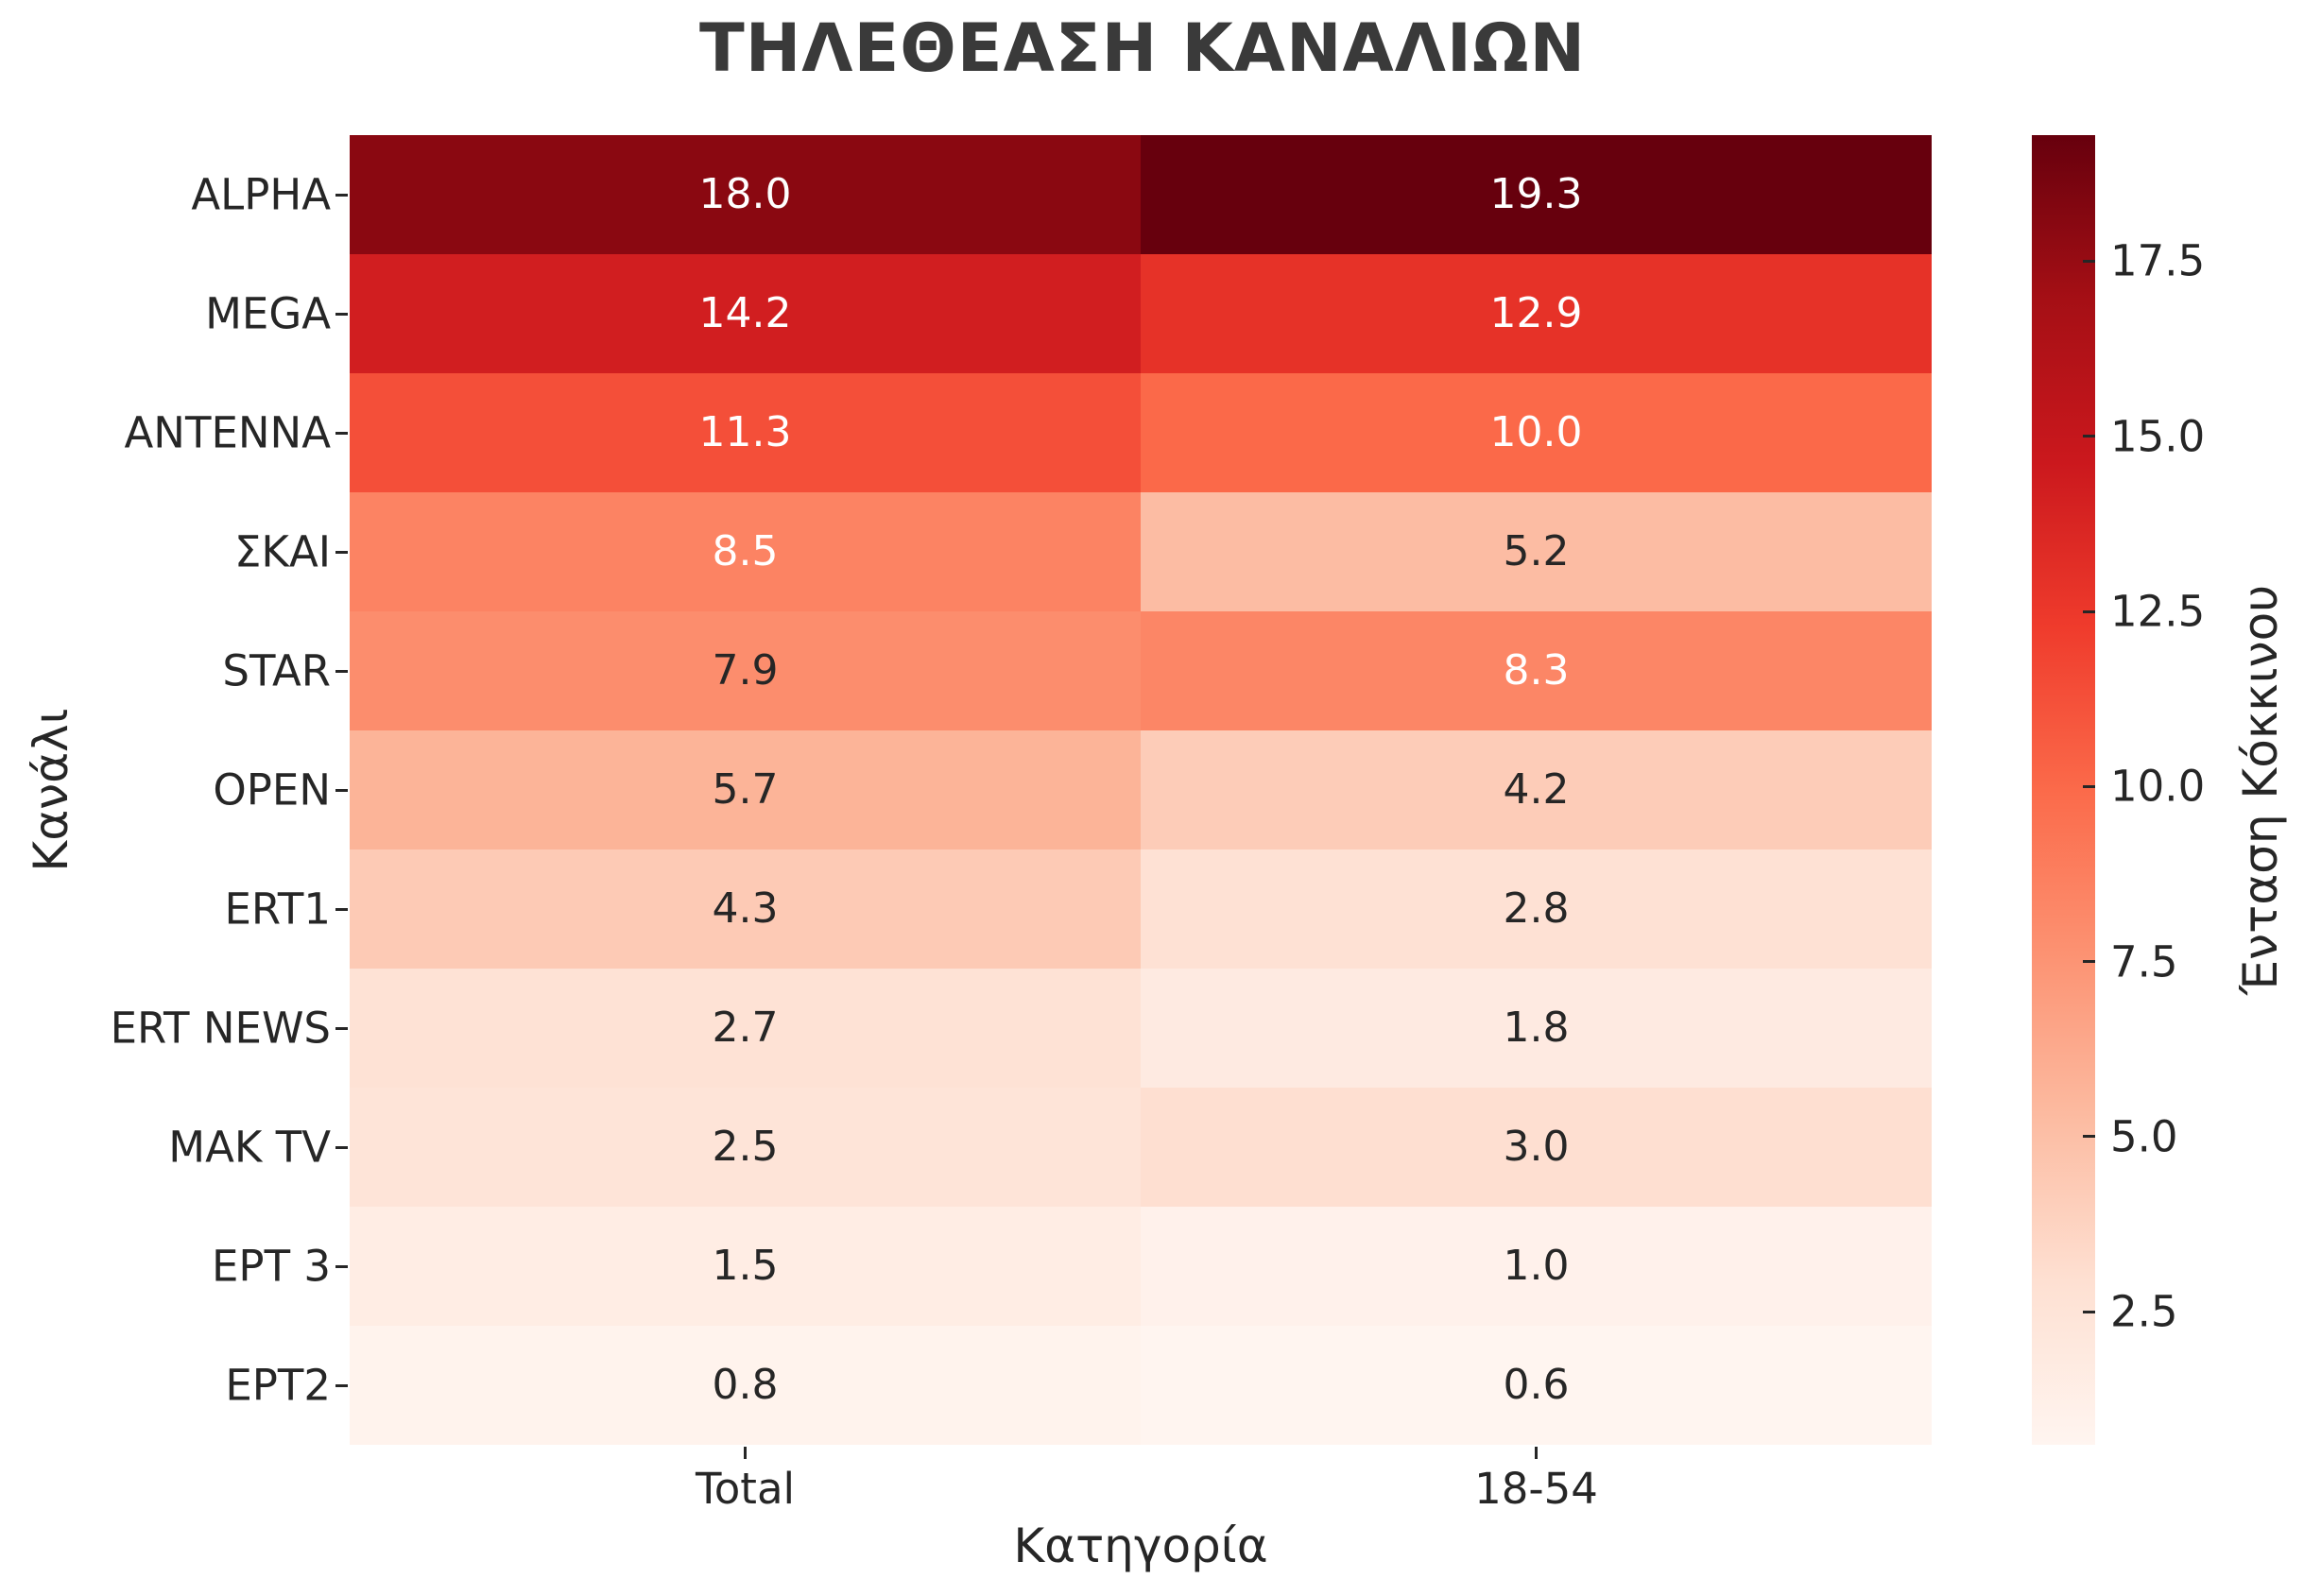 The image size is (2304, 1596). What do you see at coordinates (1140, 1546) in the screenshot?
I see `x-axis-label: Κατηγορία` at bounding box center [1140, 1546].